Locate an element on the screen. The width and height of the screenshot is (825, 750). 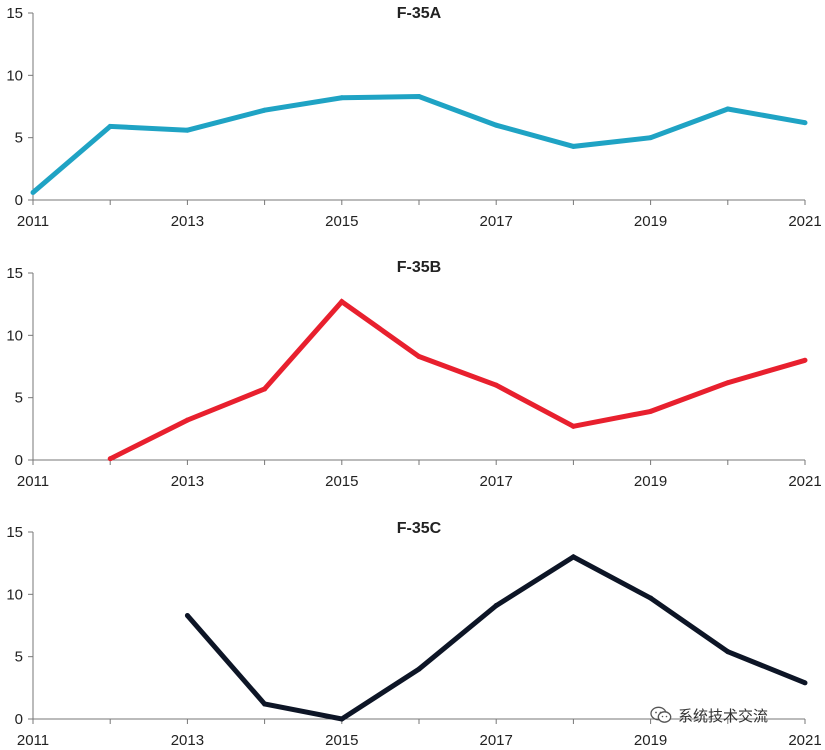
chart-title: F-35C is located at coordinates (419, 528).